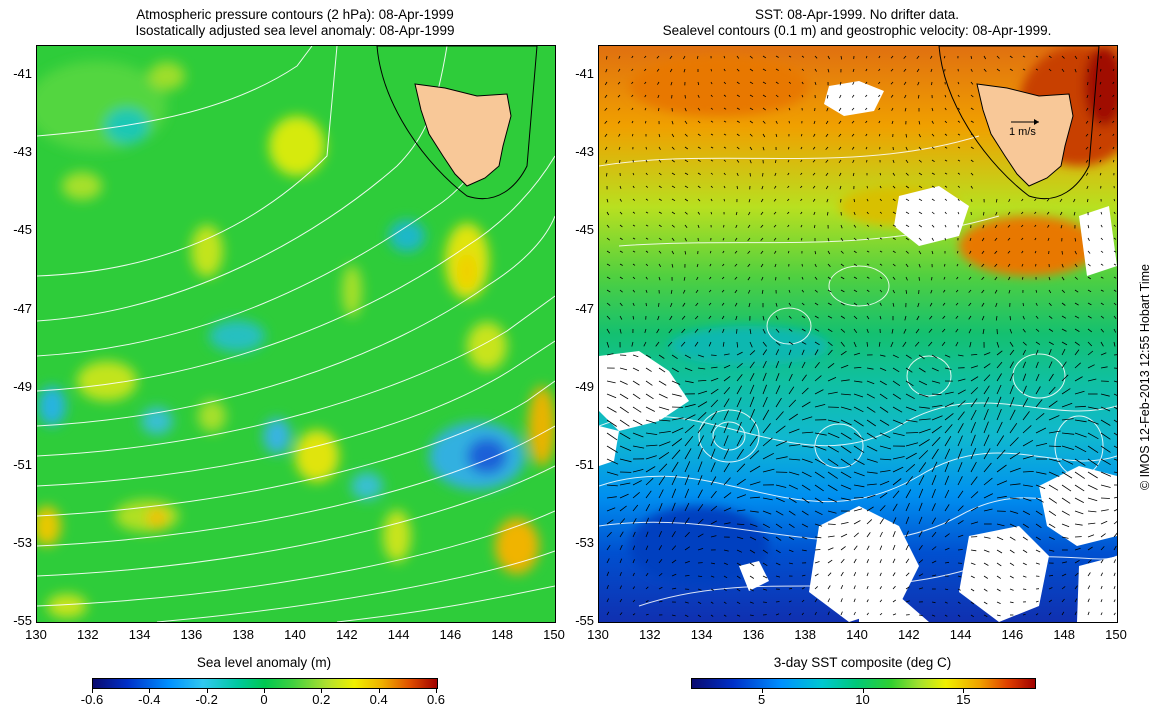 The width and height of the screenshot is (1150, 710). I want to click on tasmania-landmass, so click(463, 135).